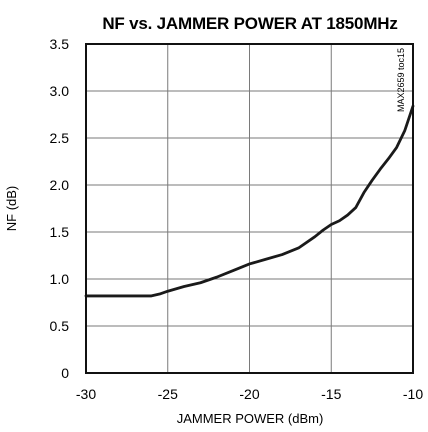  What do you see at coordinates (60, 44) in the screenshot?
I see `y-tick-label: 3.5` at bounding box center [60, 44].